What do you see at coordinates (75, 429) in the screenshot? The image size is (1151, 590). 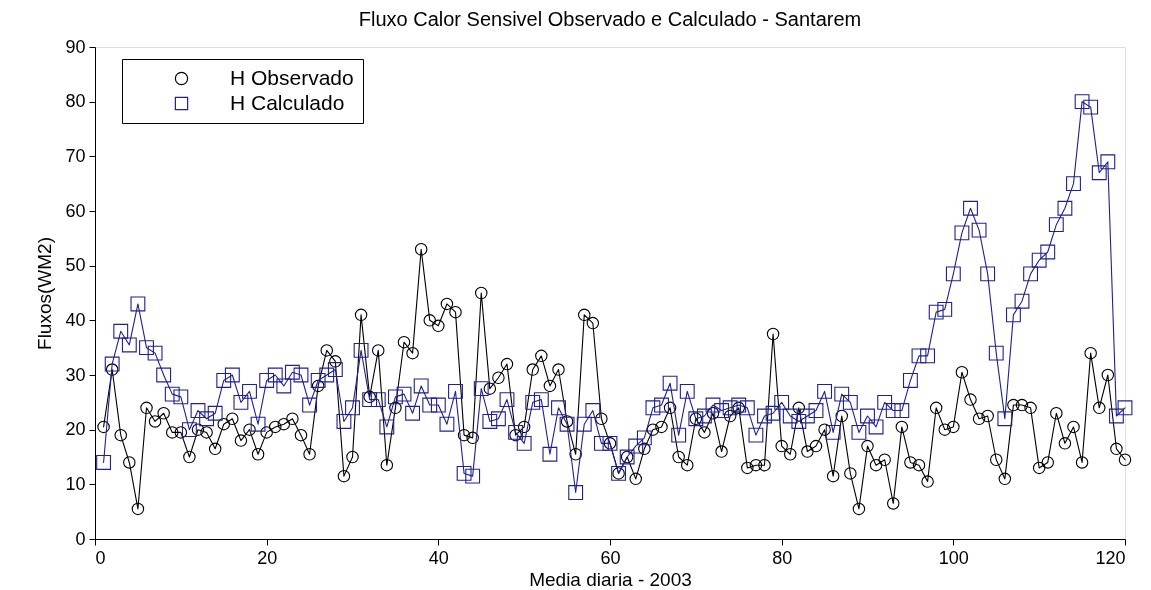 I see `y-tick-label: 20` at bounding box center [75, 429].